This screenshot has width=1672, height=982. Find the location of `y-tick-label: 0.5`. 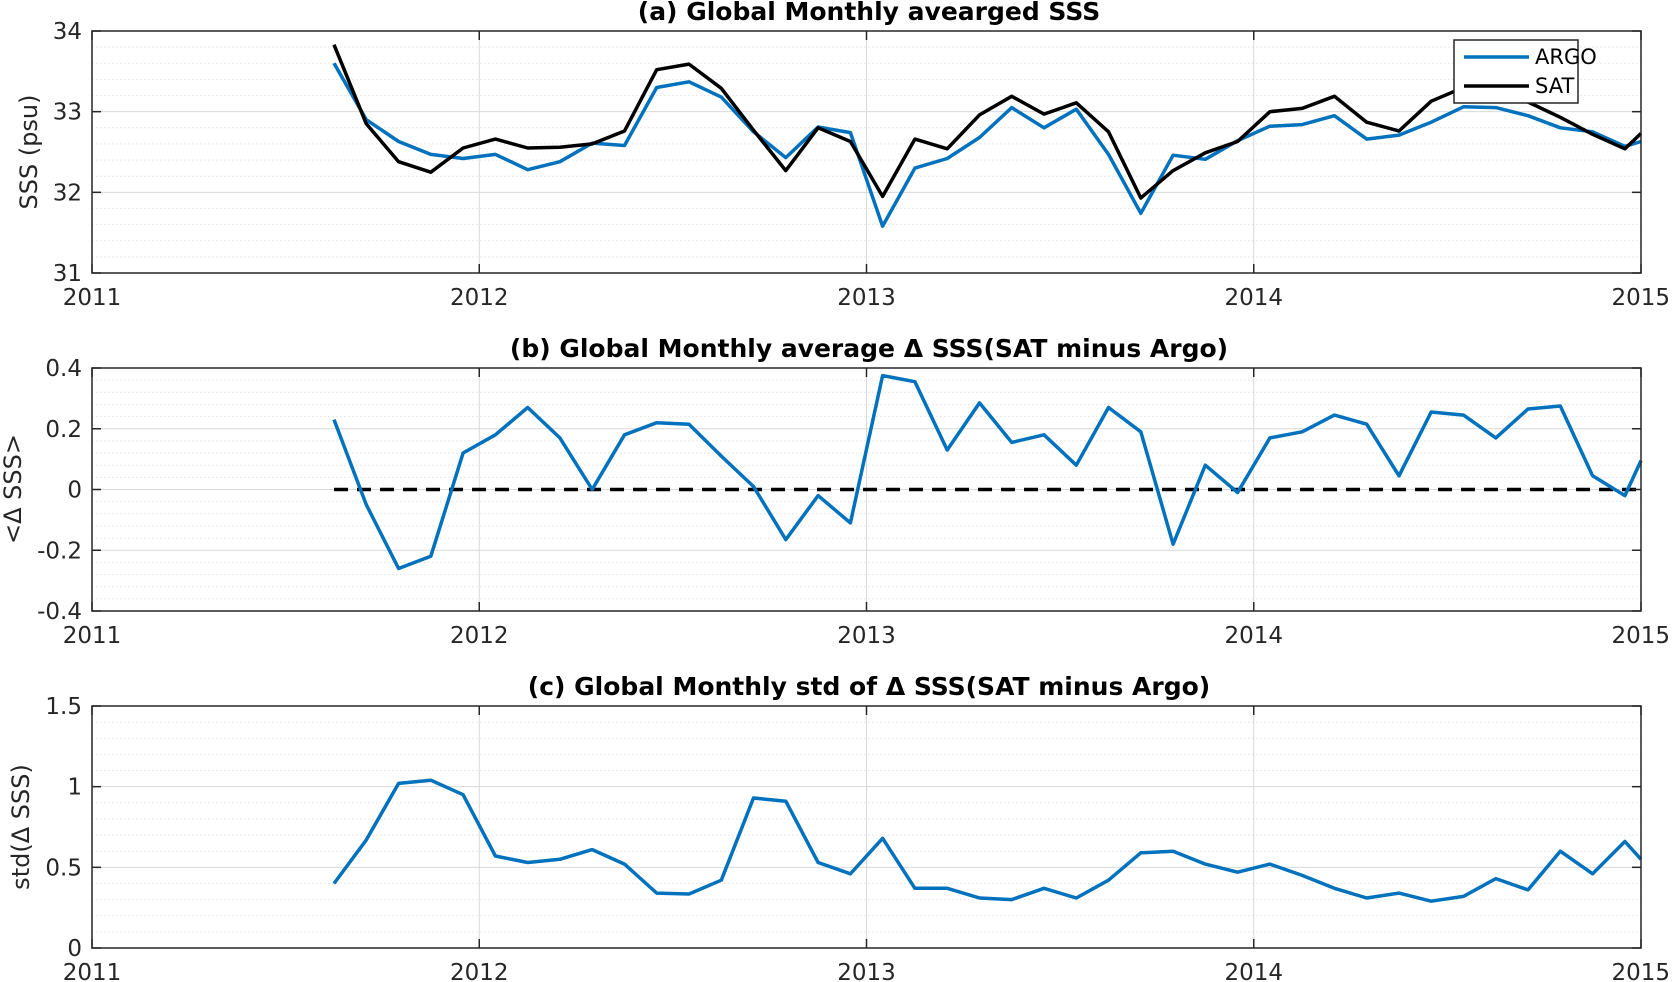

y-tick-label: 0.5 is located at coordinates (63, 868).